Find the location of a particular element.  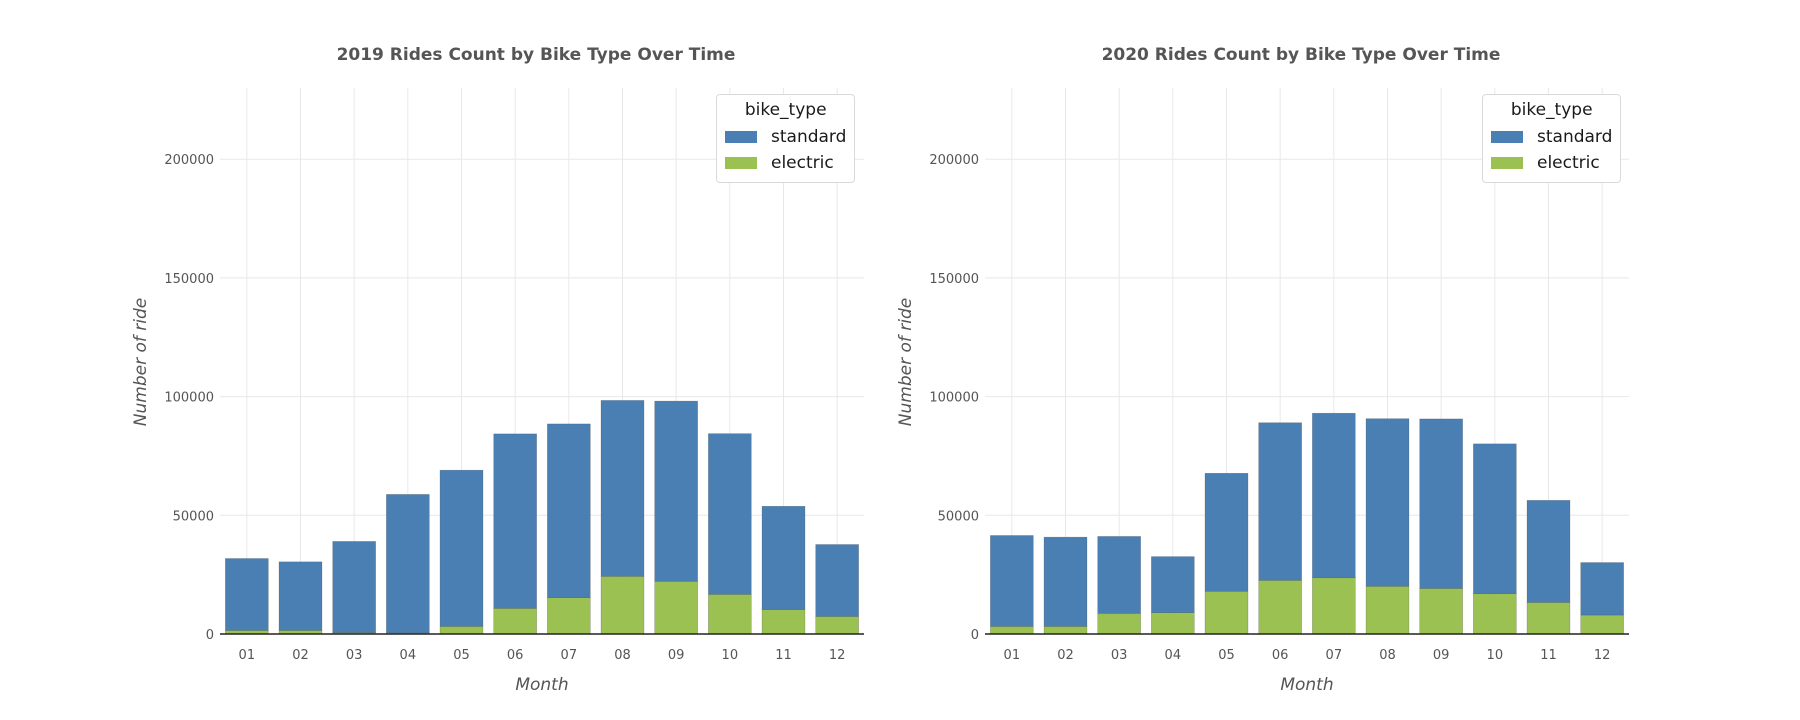

x-tick-label: 04 is located at coordinates (1173, 655).